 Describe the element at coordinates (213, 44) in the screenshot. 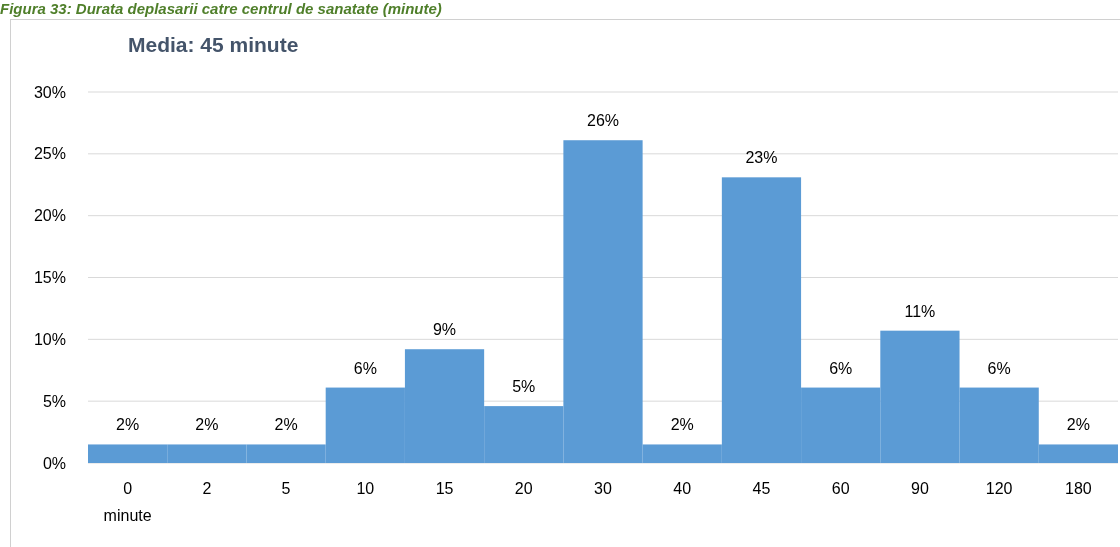

I see `chart-subtitle: Media: 45 minute` at that location.